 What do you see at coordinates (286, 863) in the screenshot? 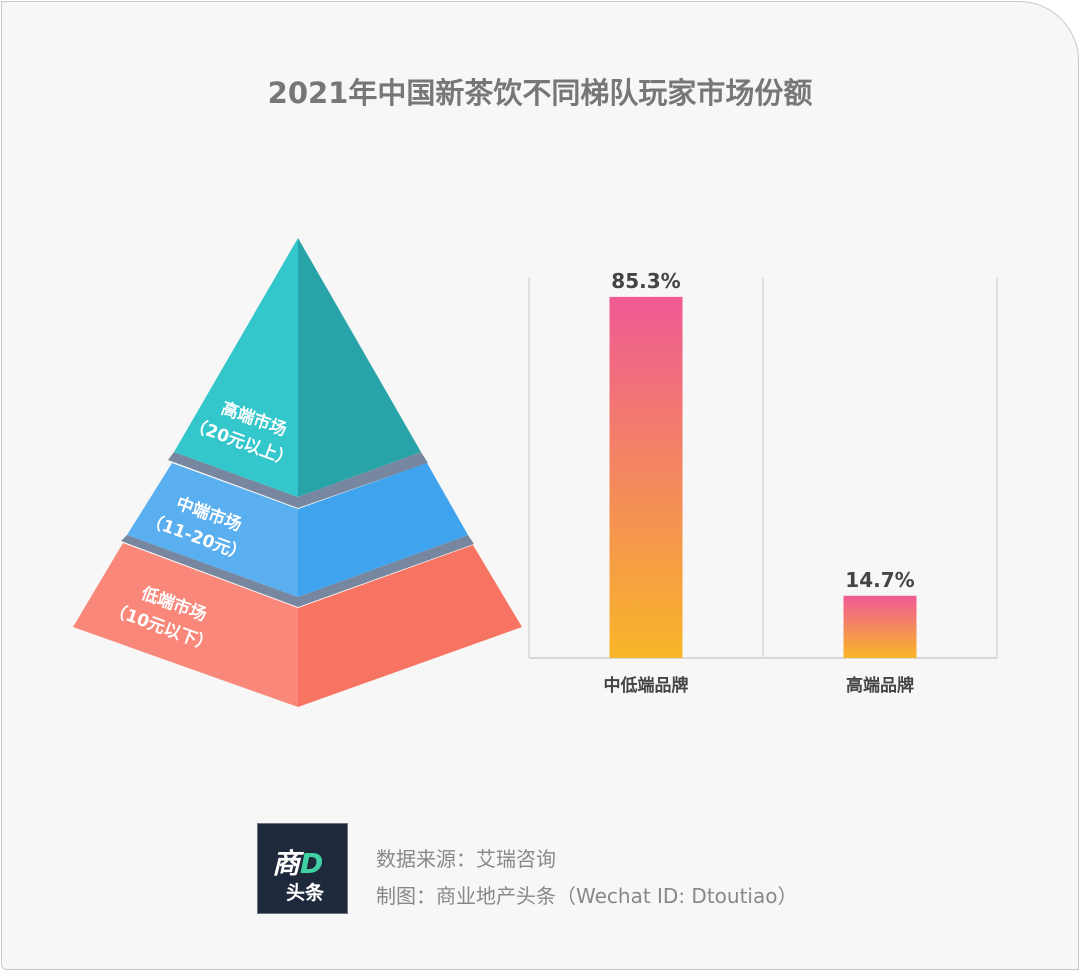
I see `logo-text: 商` at bounding box center [286, 863].